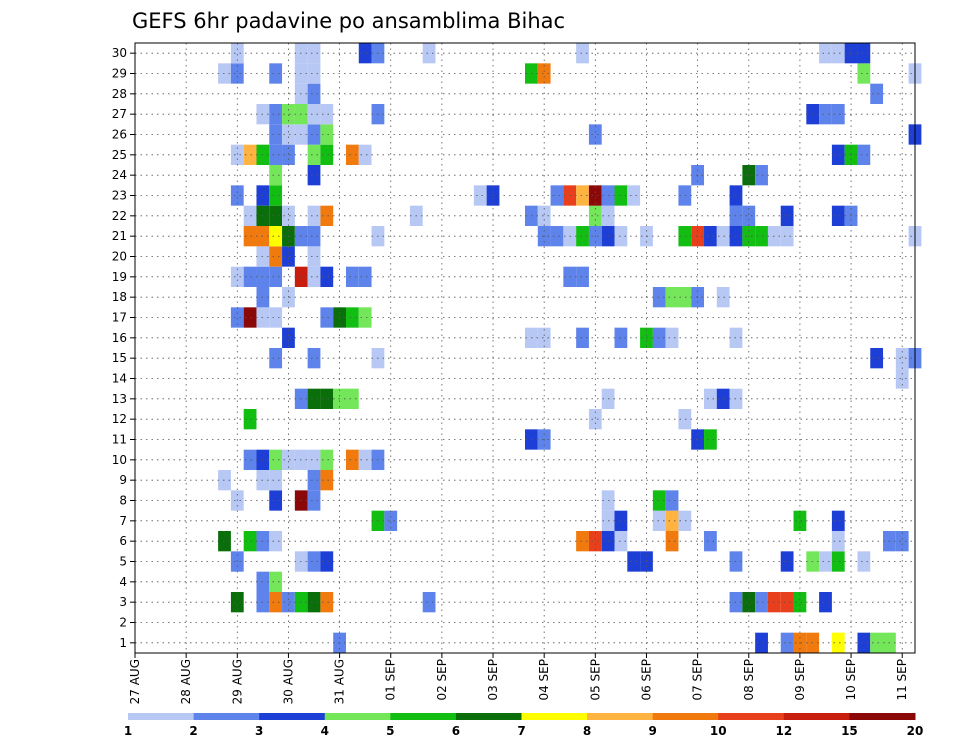 The image size is (960, 742). What do you see at coordinates (851, 680) in the screenshot?
I see `x-tick-label: 10 SEP` at bounding box center [851, 680].